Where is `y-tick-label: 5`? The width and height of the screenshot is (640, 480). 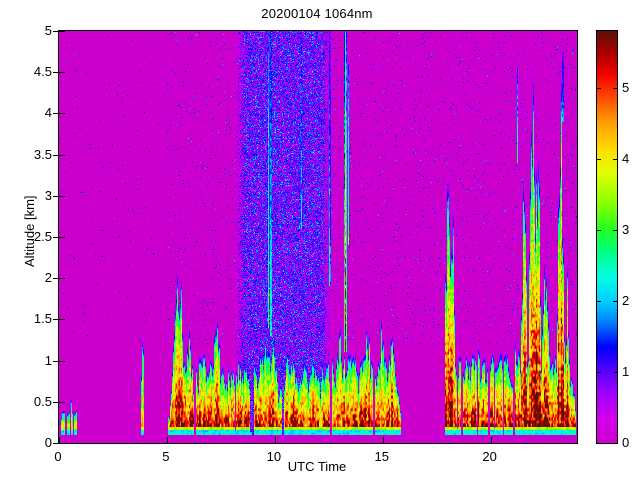
y-tick-label: 5 is located at coordinates (48, 30).